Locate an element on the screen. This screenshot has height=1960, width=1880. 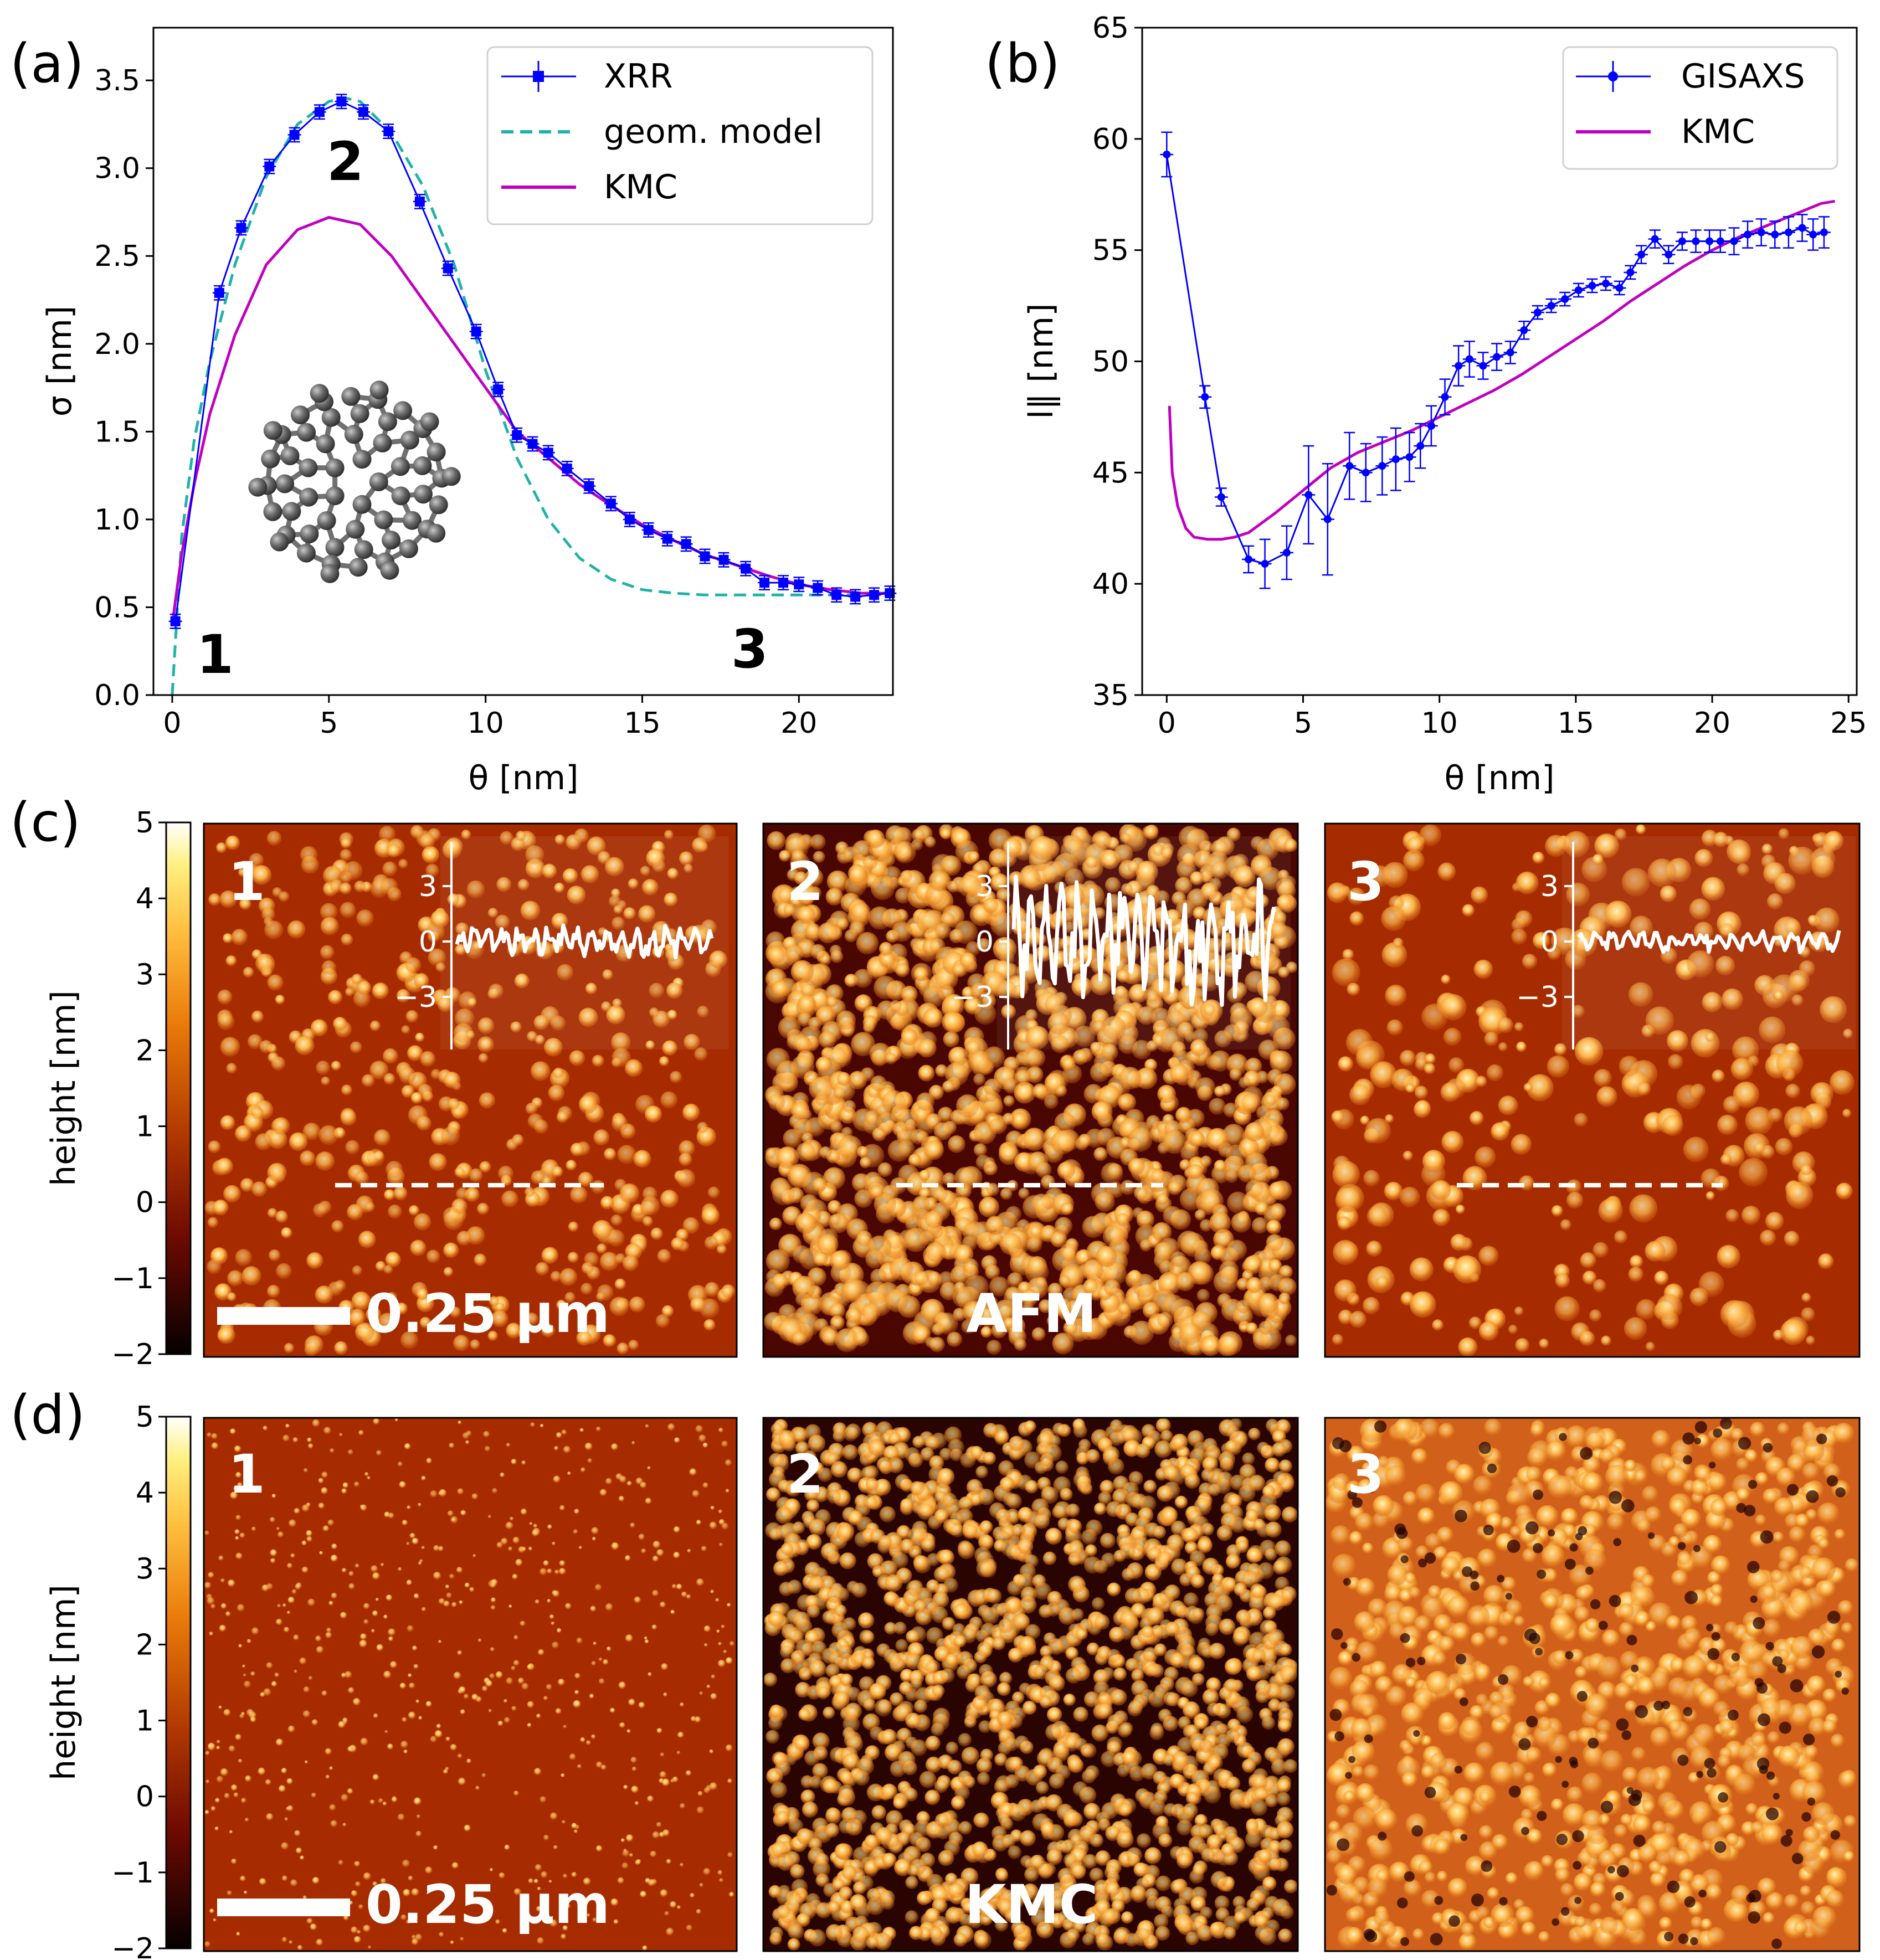
series-geom-model is located at coordinates (532, 396).